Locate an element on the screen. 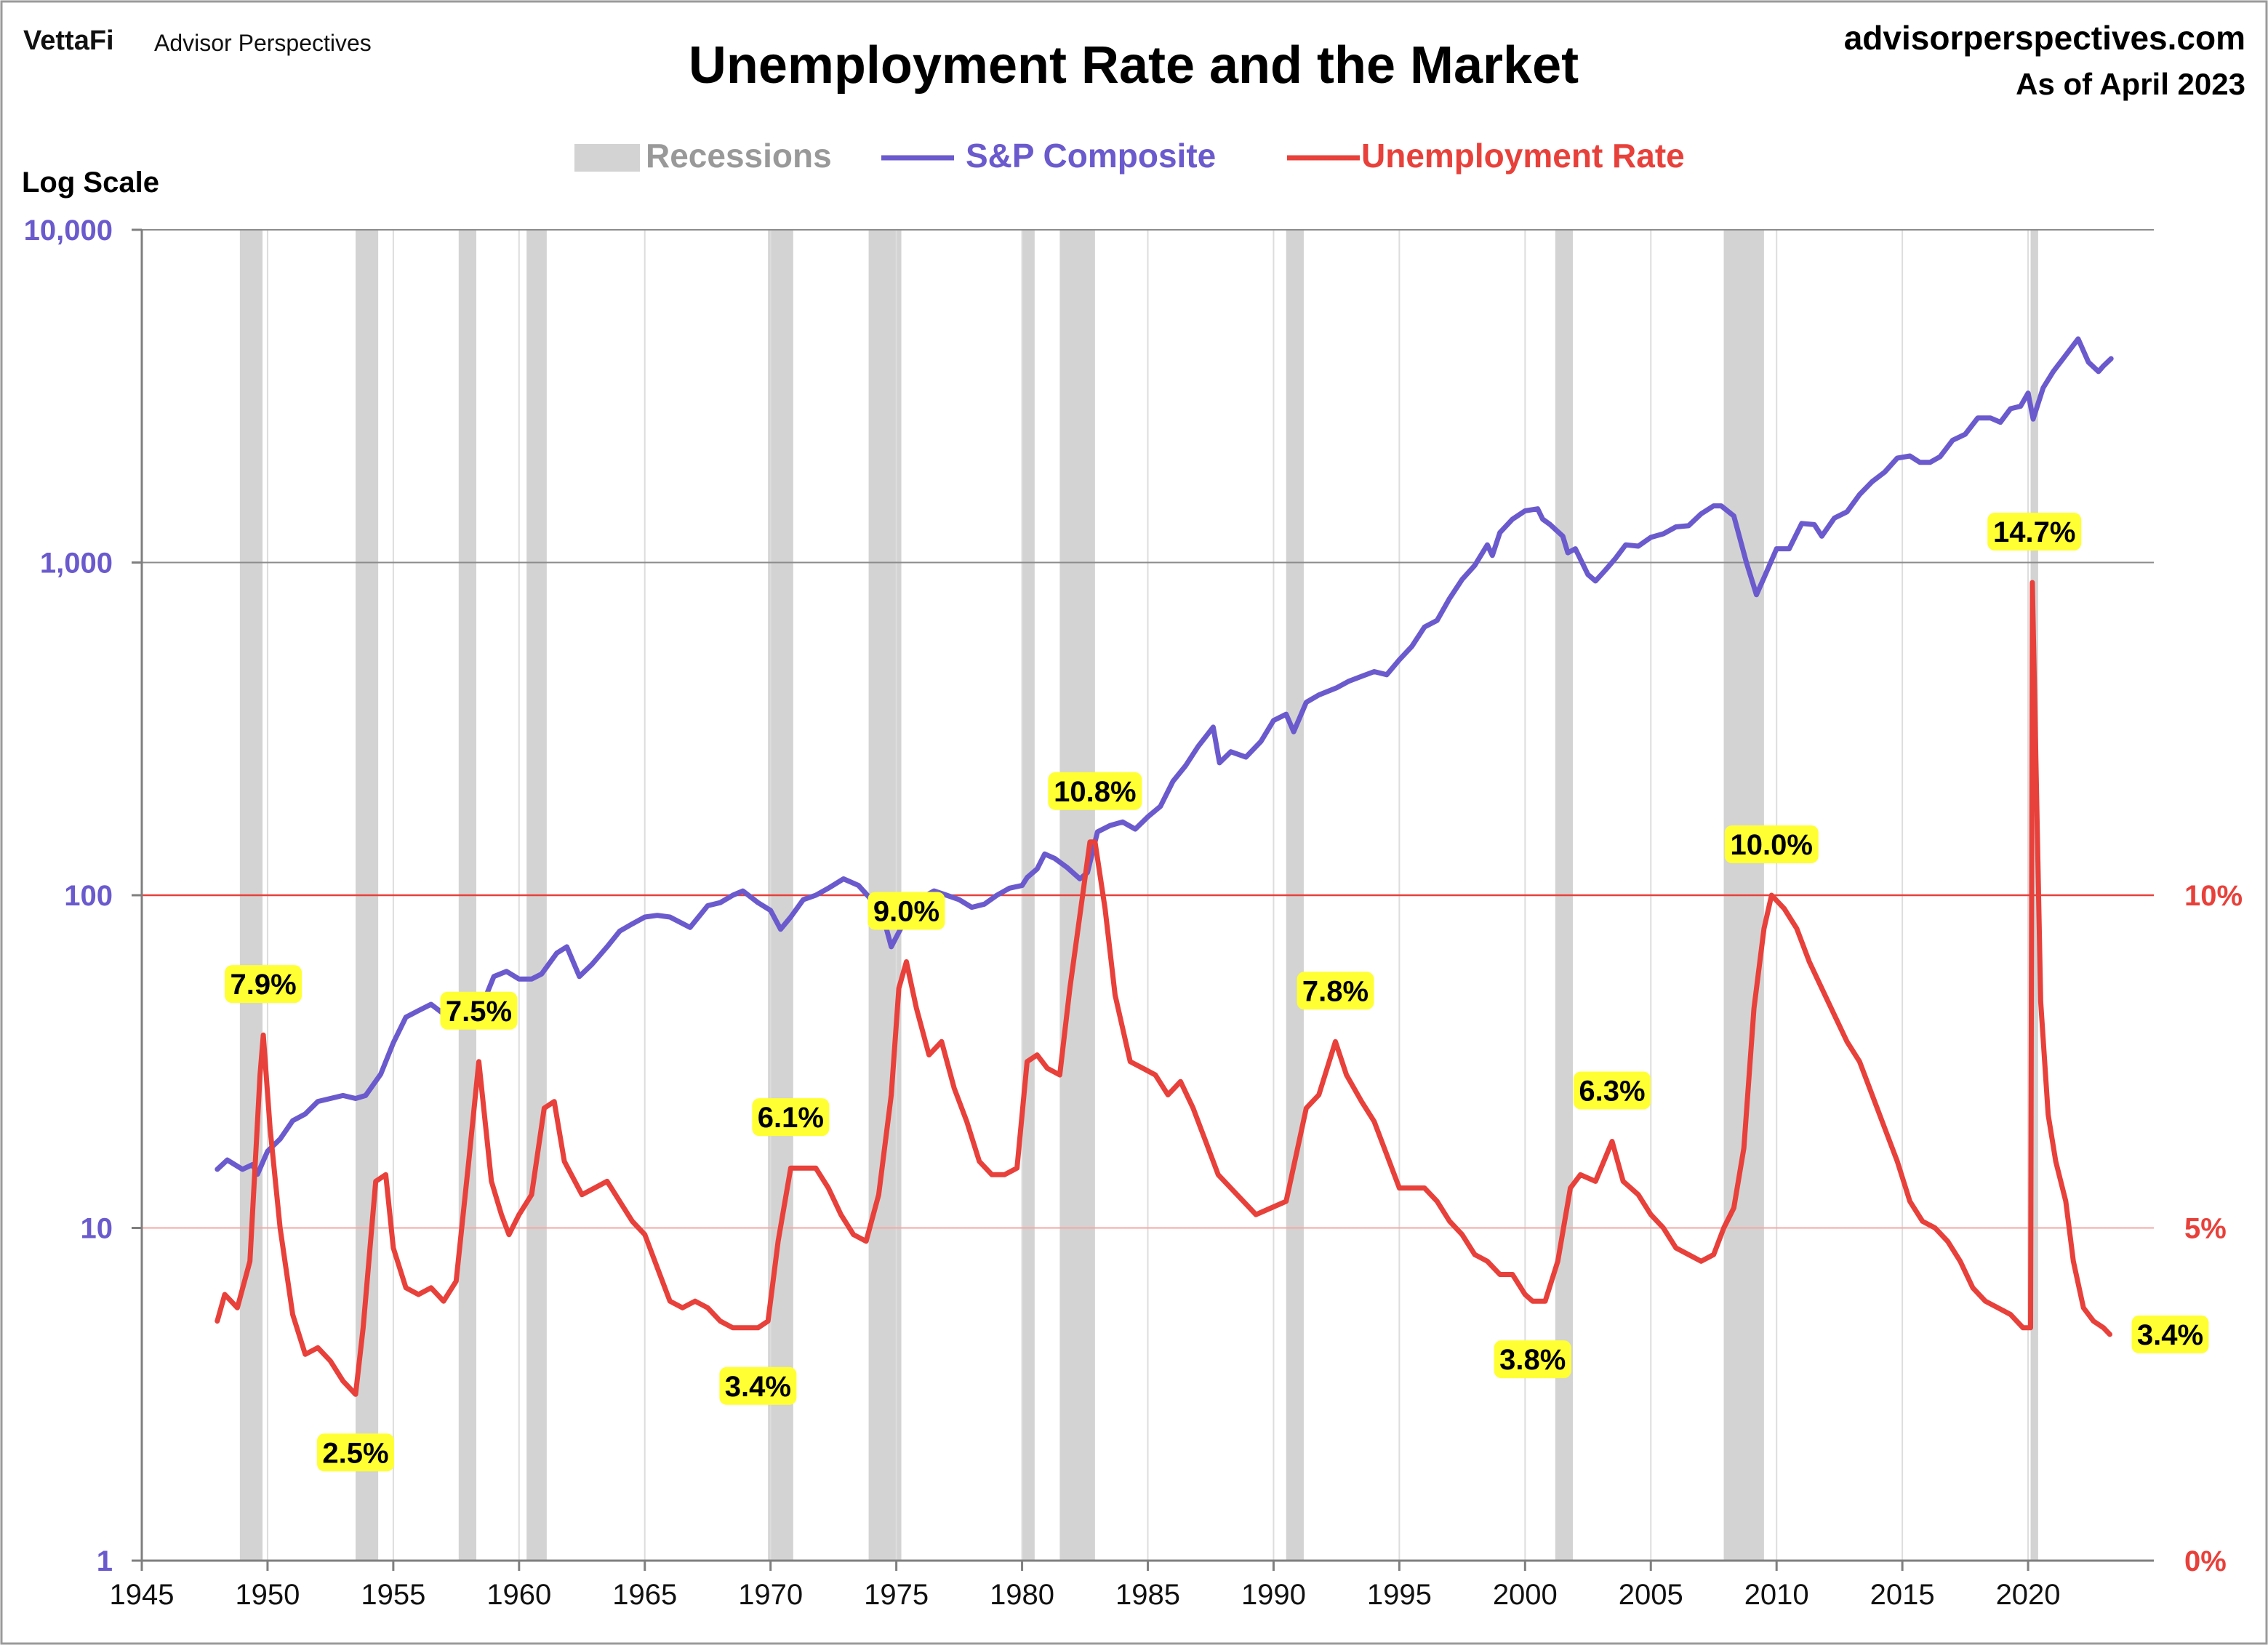 The width and height of the screenshot is (2268, 1645). x-tick-label-1995: 1995 is located at coordinates (1399, 1595).